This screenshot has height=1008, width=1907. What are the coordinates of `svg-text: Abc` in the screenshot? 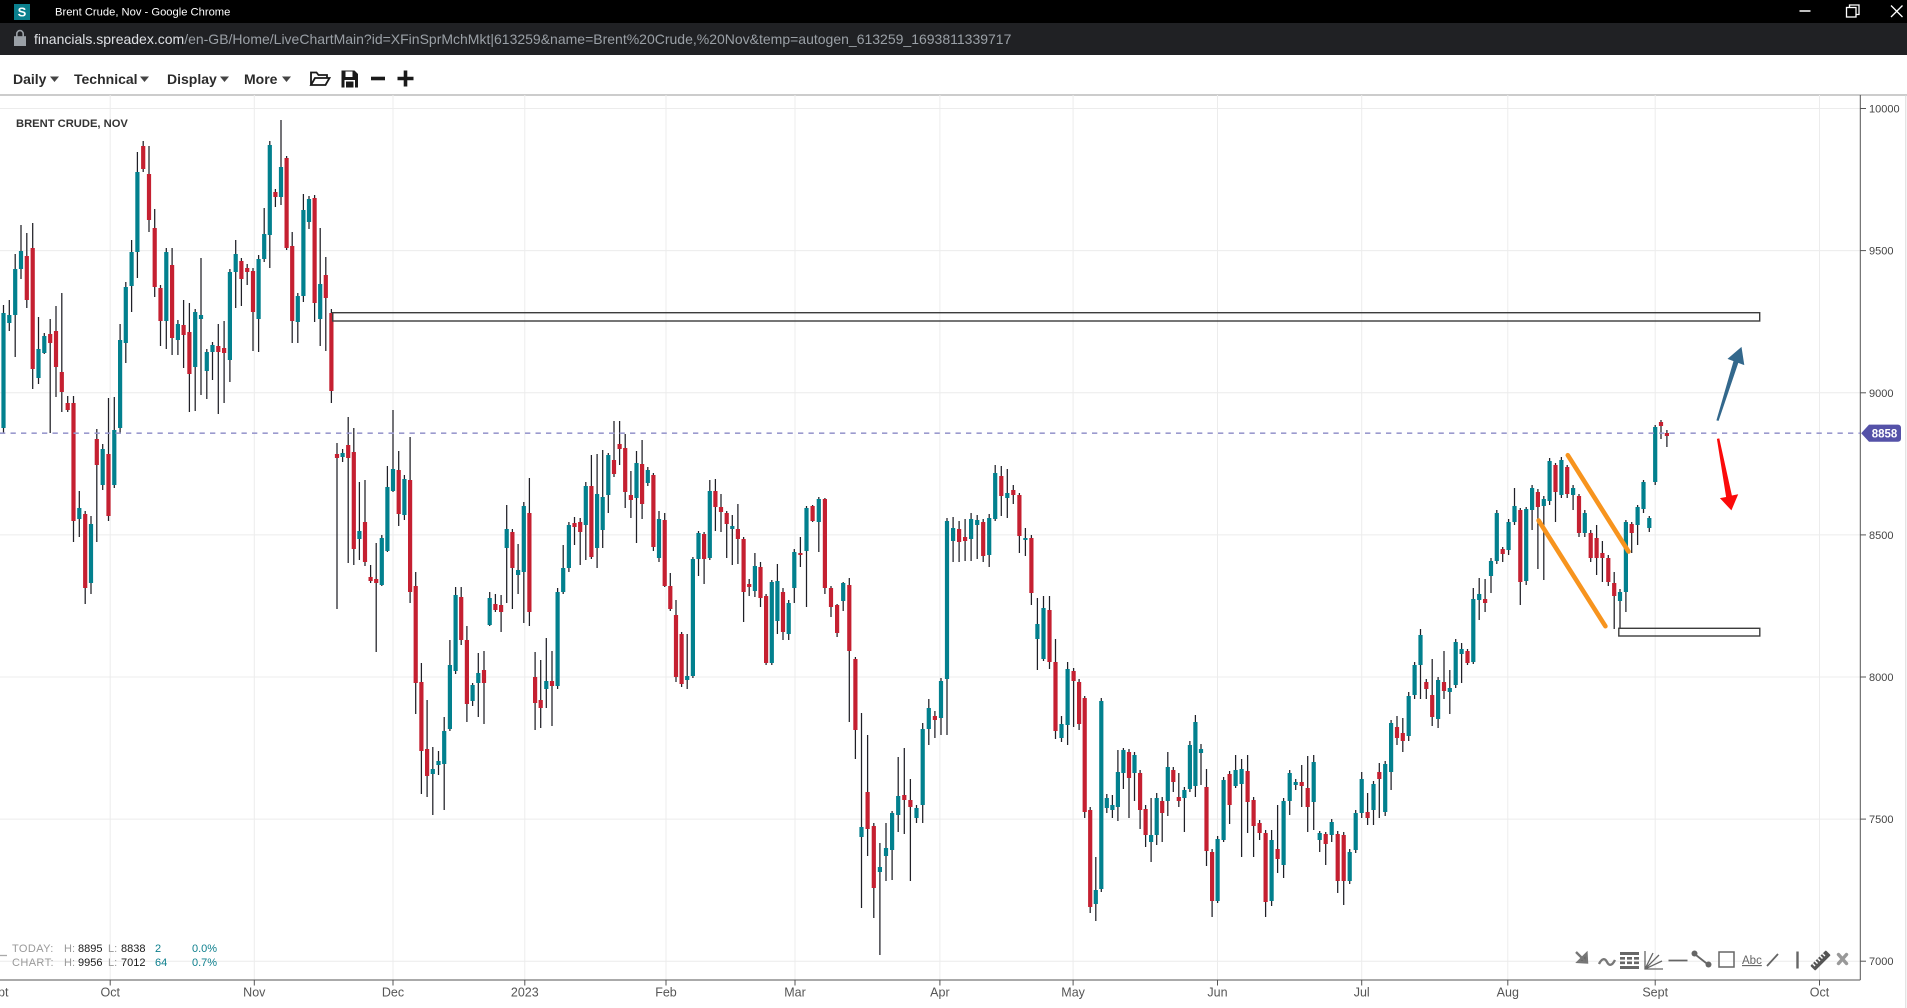 It's located at (1752, 961).